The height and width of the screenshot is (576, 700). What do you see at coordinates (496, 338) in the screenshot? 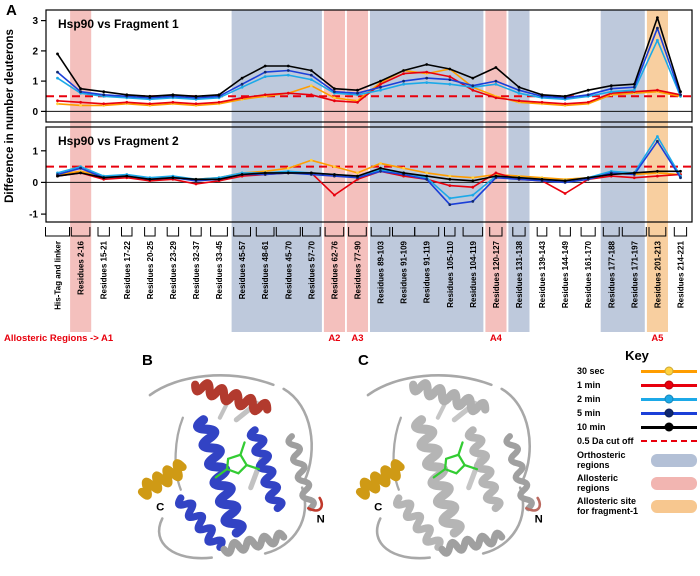
I see `allosteric-label-A4: A4` at bounding box center [496, 338].